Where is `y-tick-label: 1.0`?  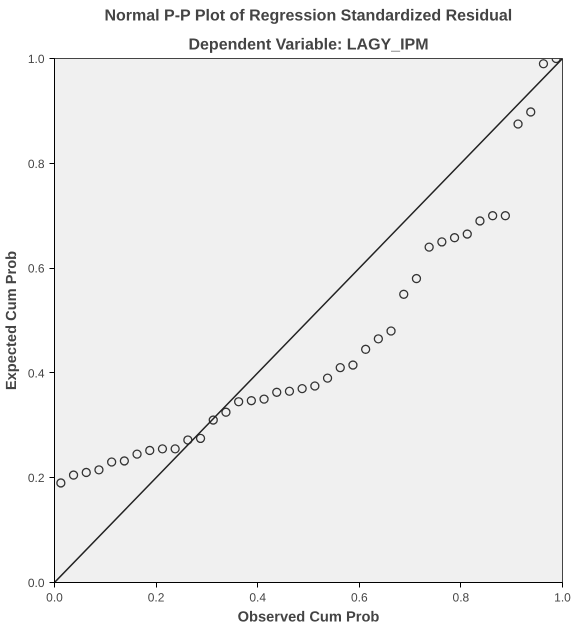 y-tick-label: 1.0 is located at coordinates (36, 59).